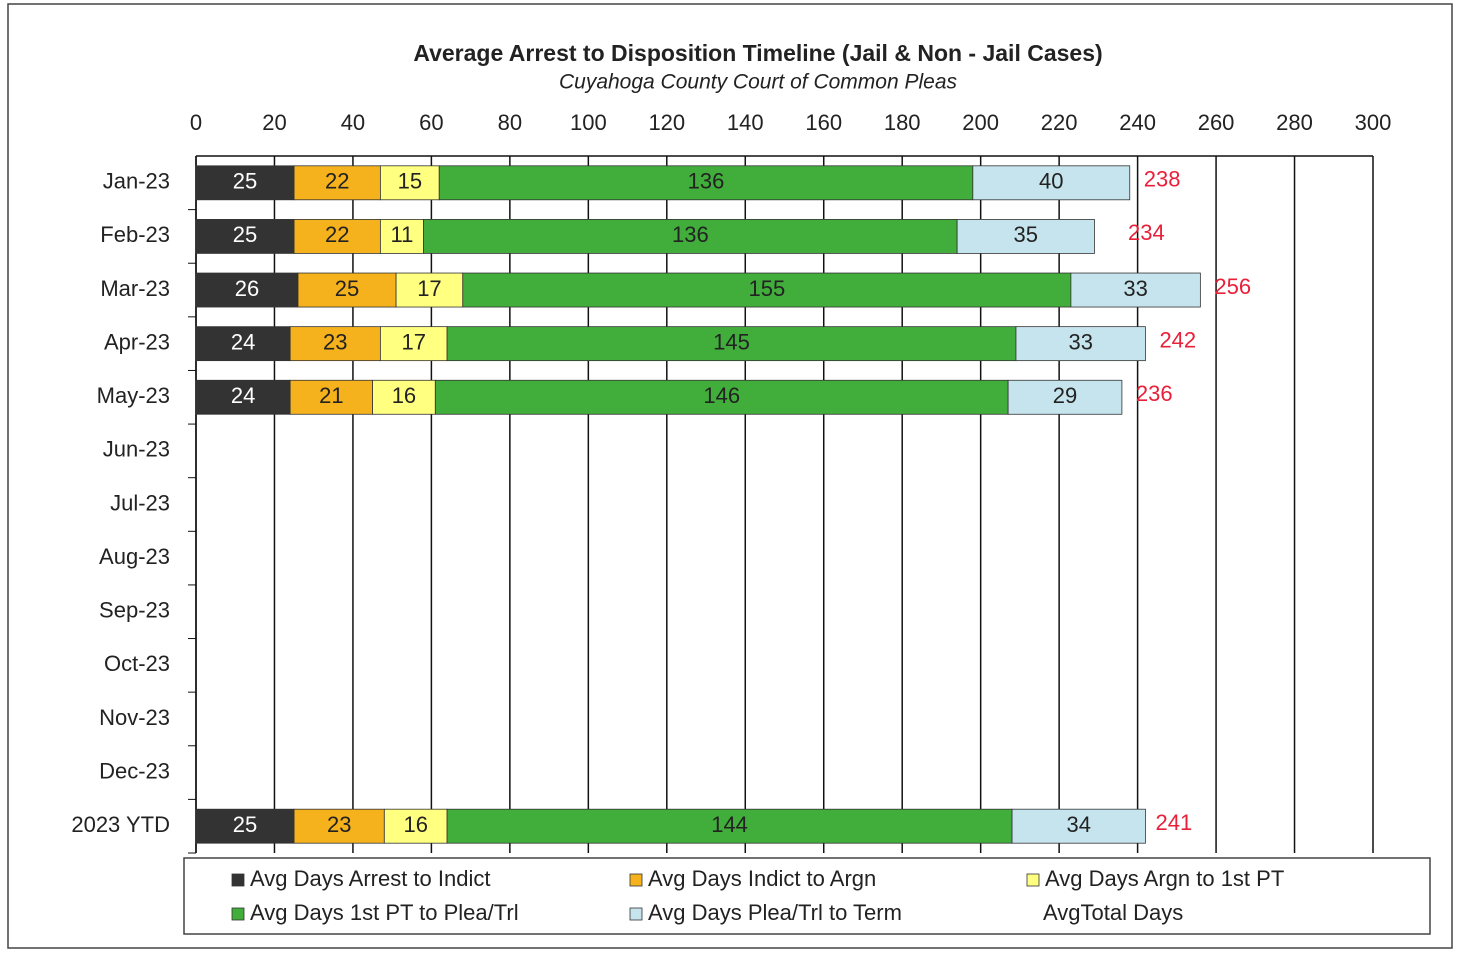  Describe the element at coordinates (1232, 286) in the screenshot. I see `total-label: 256` at that location.